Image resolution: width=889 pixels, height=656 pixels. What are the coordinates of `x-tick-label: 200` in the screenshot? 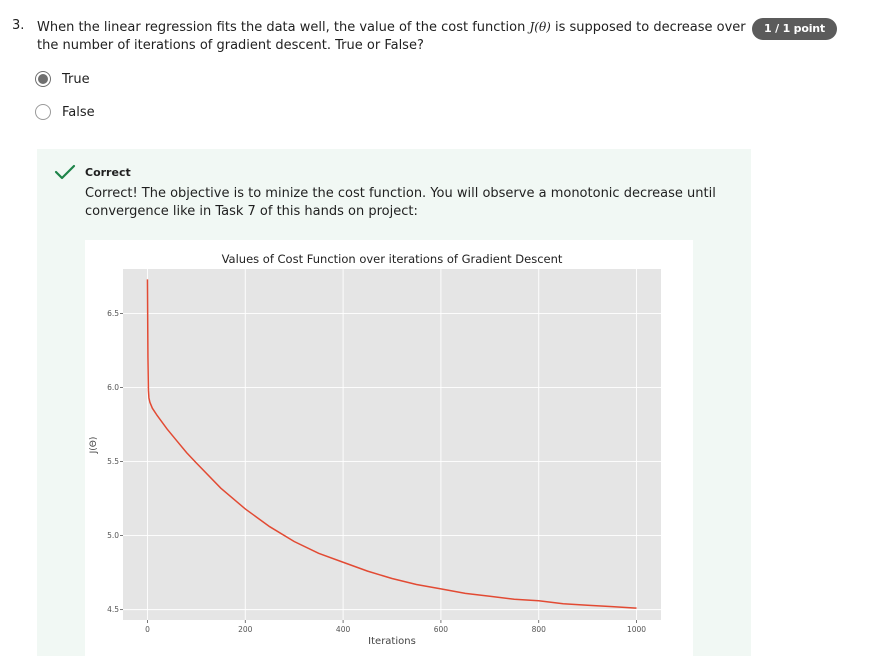 It's located at (245, 629).